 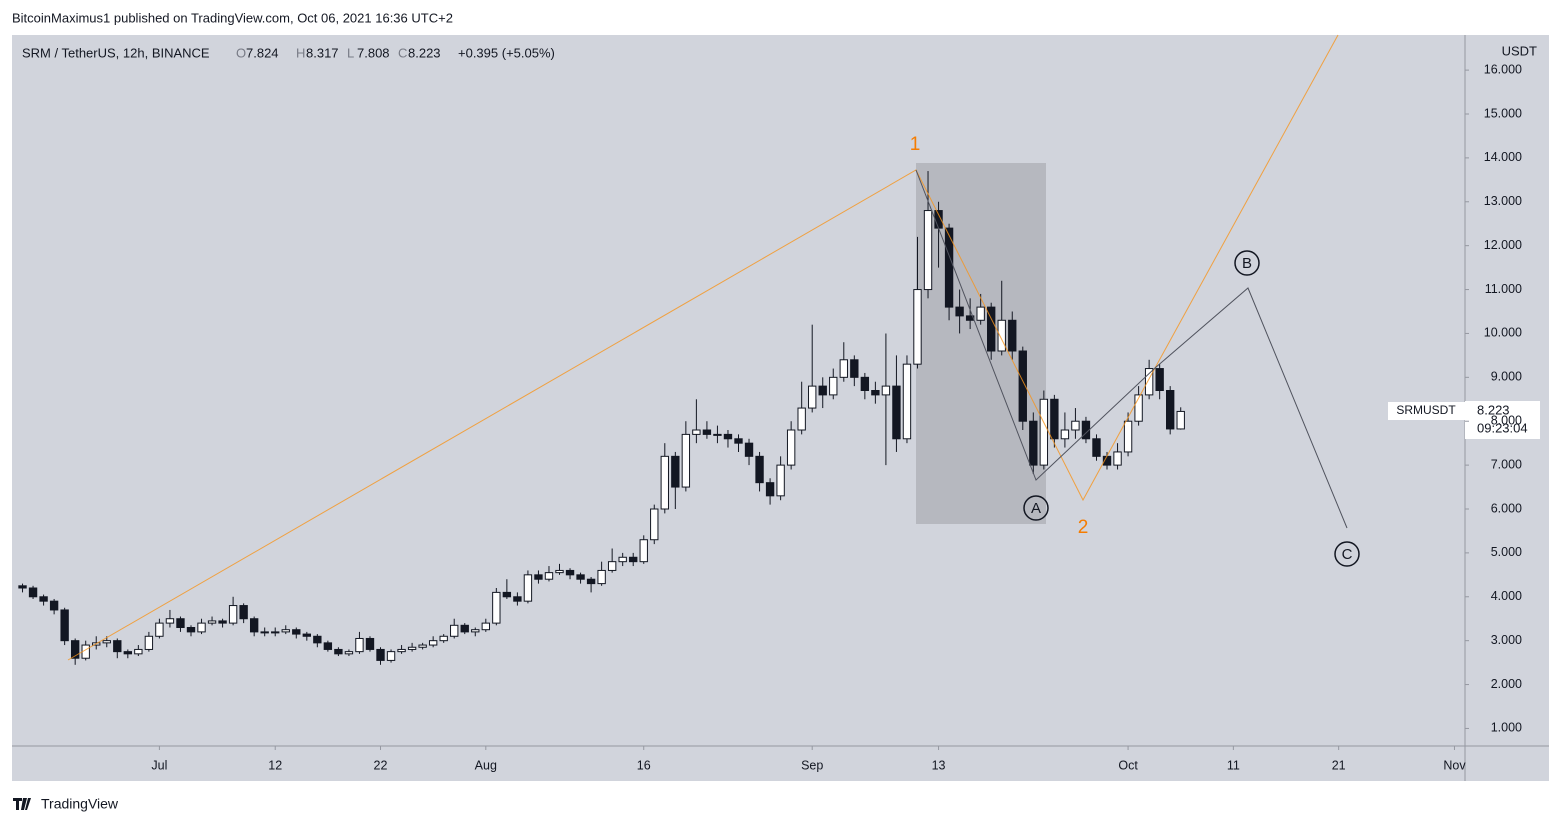 I want to click on legend-value: 7.824, so click(x=262, y=52).